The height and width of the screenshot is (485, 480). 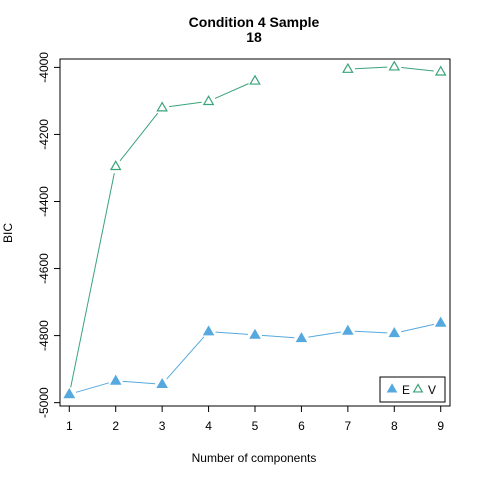 I want to click on legend-v-label: V, so click(x=432, y=390).